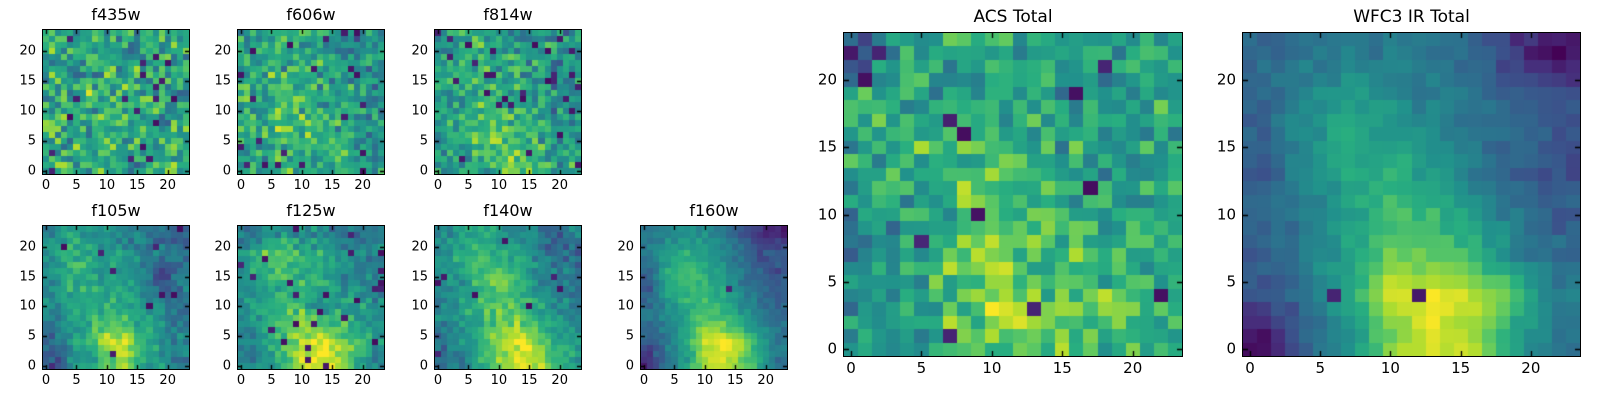 The width and height of the screenshot is (1600, 400). I want to click on heatmap-f105w, so click(115, 297).